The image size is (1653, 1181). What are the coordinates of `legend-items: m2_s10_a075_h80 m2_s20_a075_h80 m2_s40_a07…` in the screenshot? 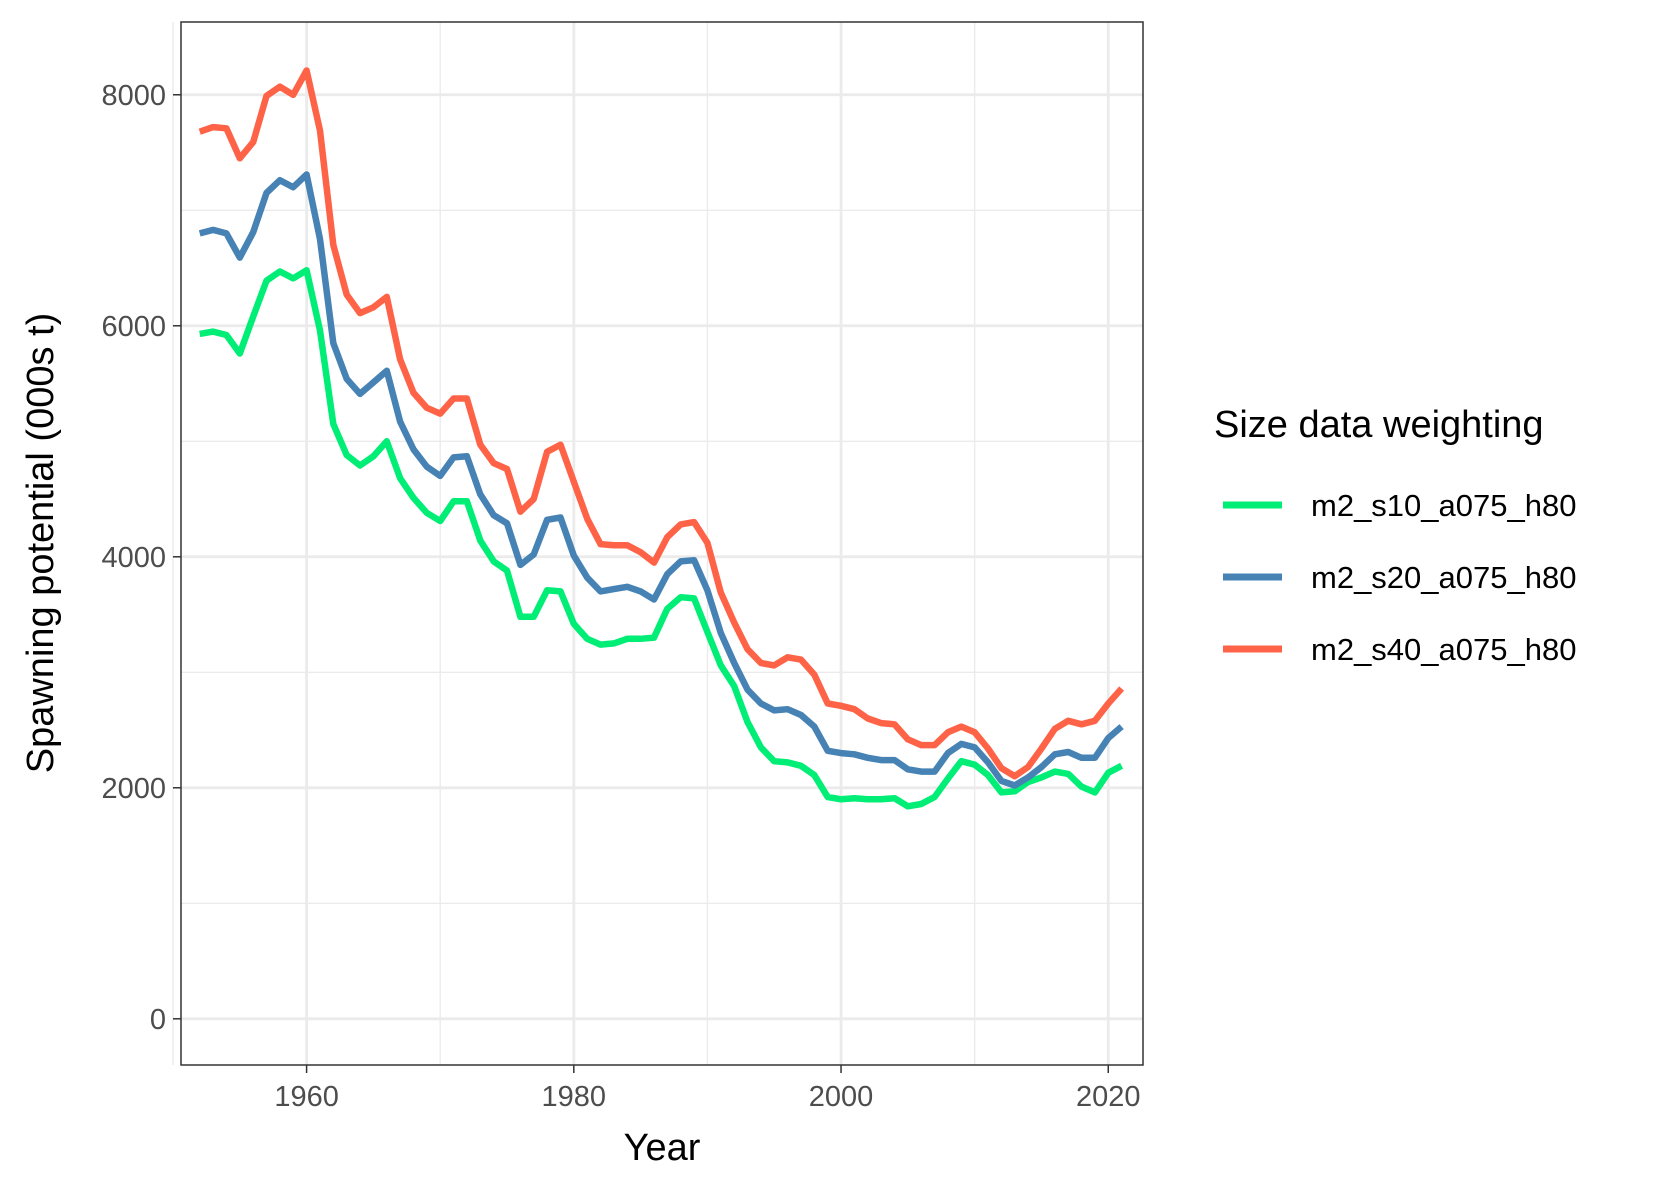 It's located at (1399, 577).